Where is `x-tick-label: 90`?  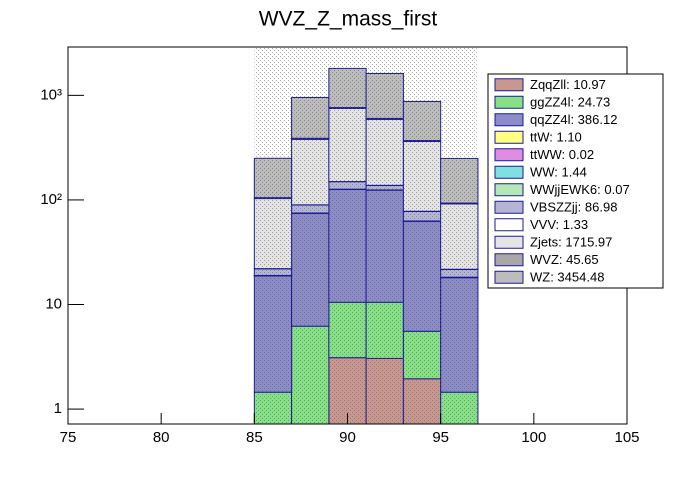
x-tick-label: 90 is located at coordinates (347, 437).